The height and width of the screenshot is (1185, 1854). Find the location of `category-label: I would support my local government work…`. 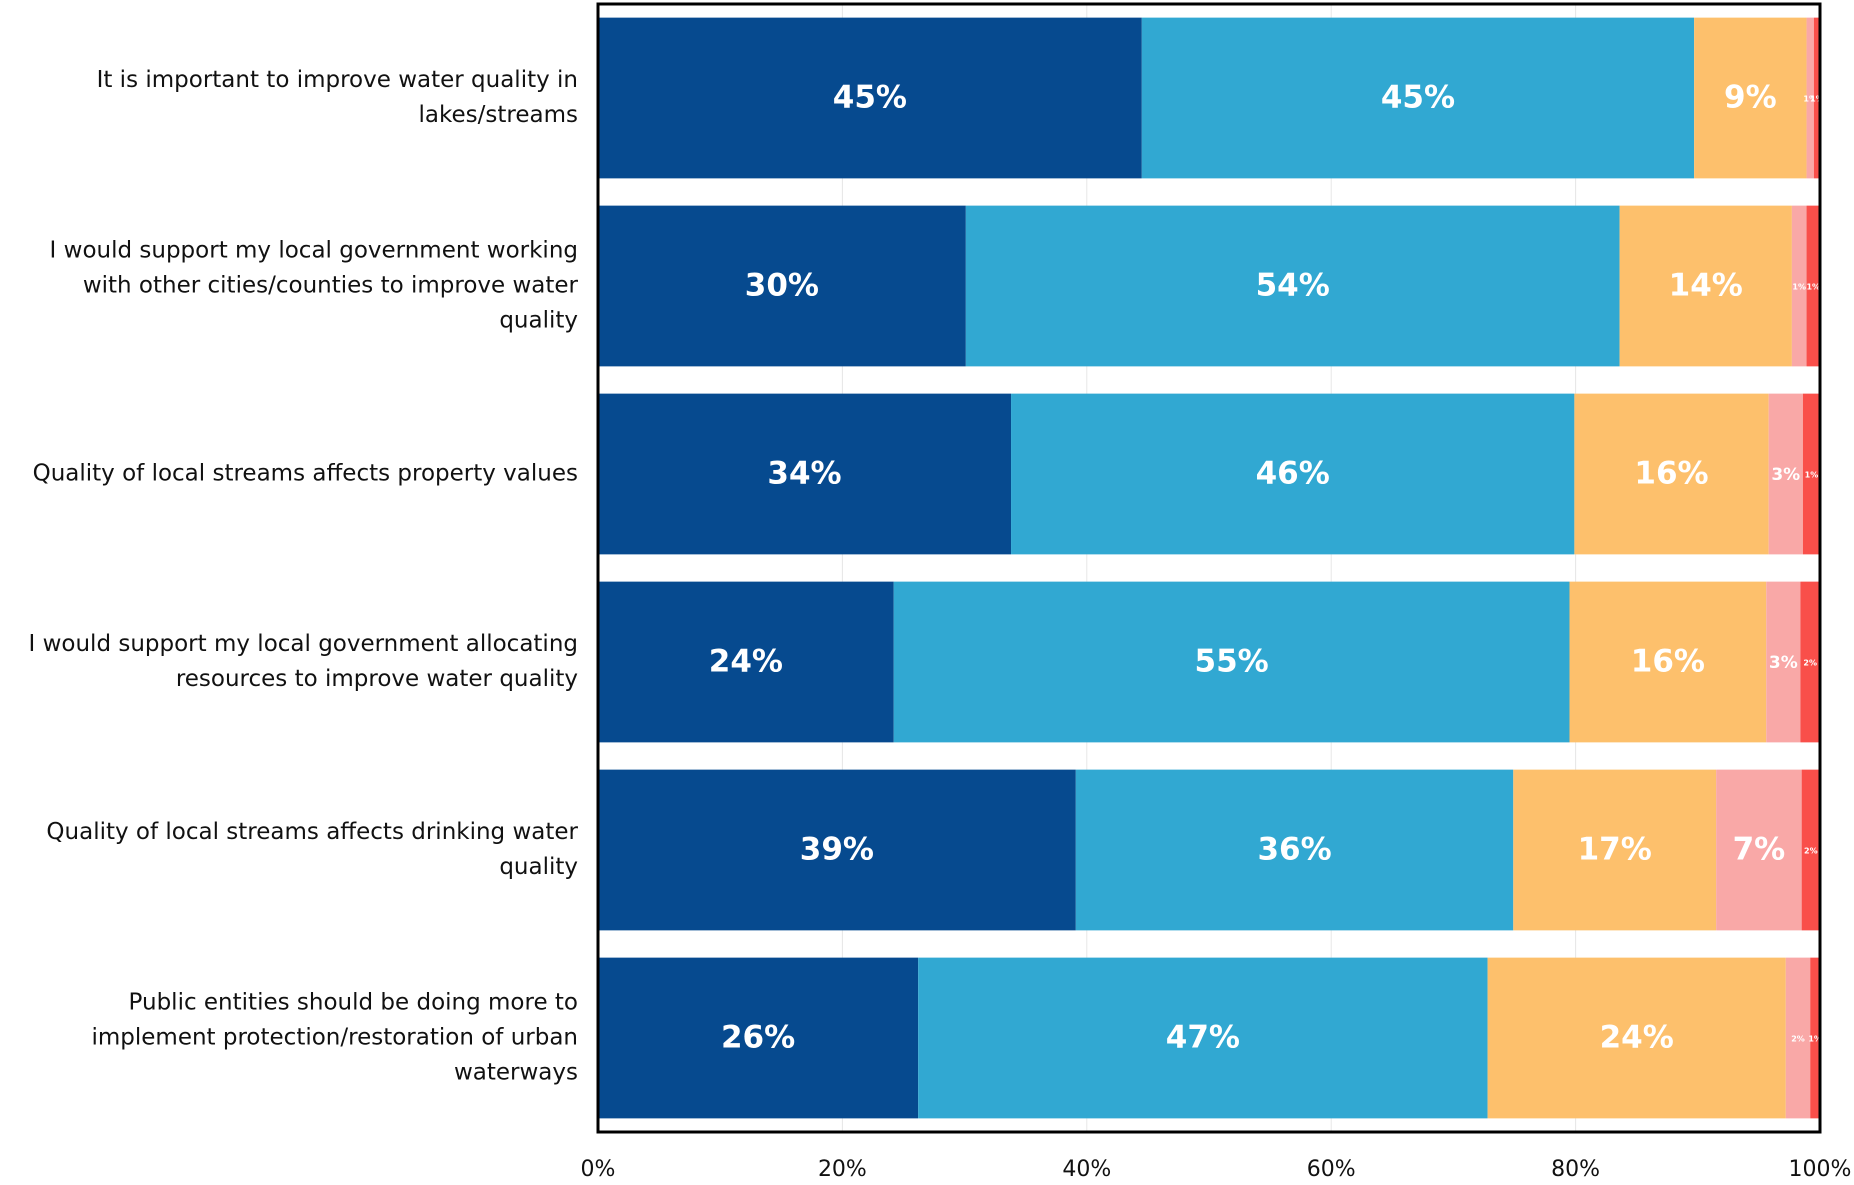

category-label: I would support my local government work… is located at coordinates (313, 285).